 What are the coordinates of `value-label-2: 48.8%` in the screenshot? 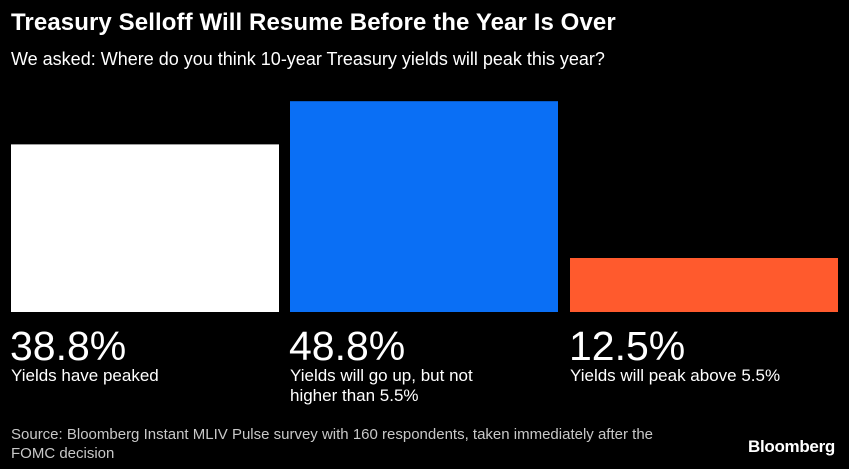 It's located at (347, 346).